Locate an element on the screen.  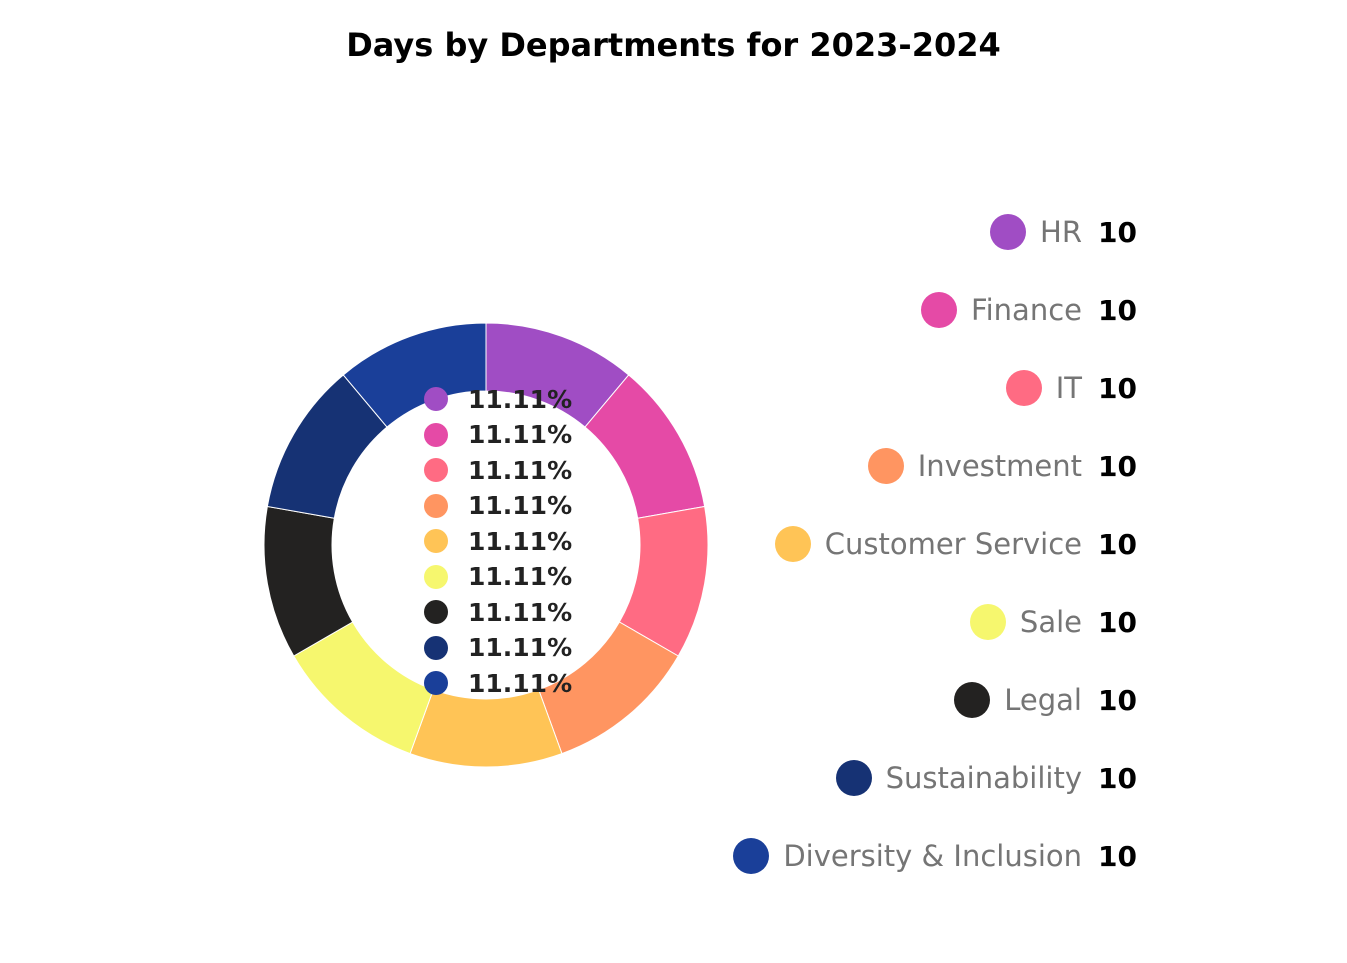
percent-item-it: 11.11% is located at coordinates (498, 470).